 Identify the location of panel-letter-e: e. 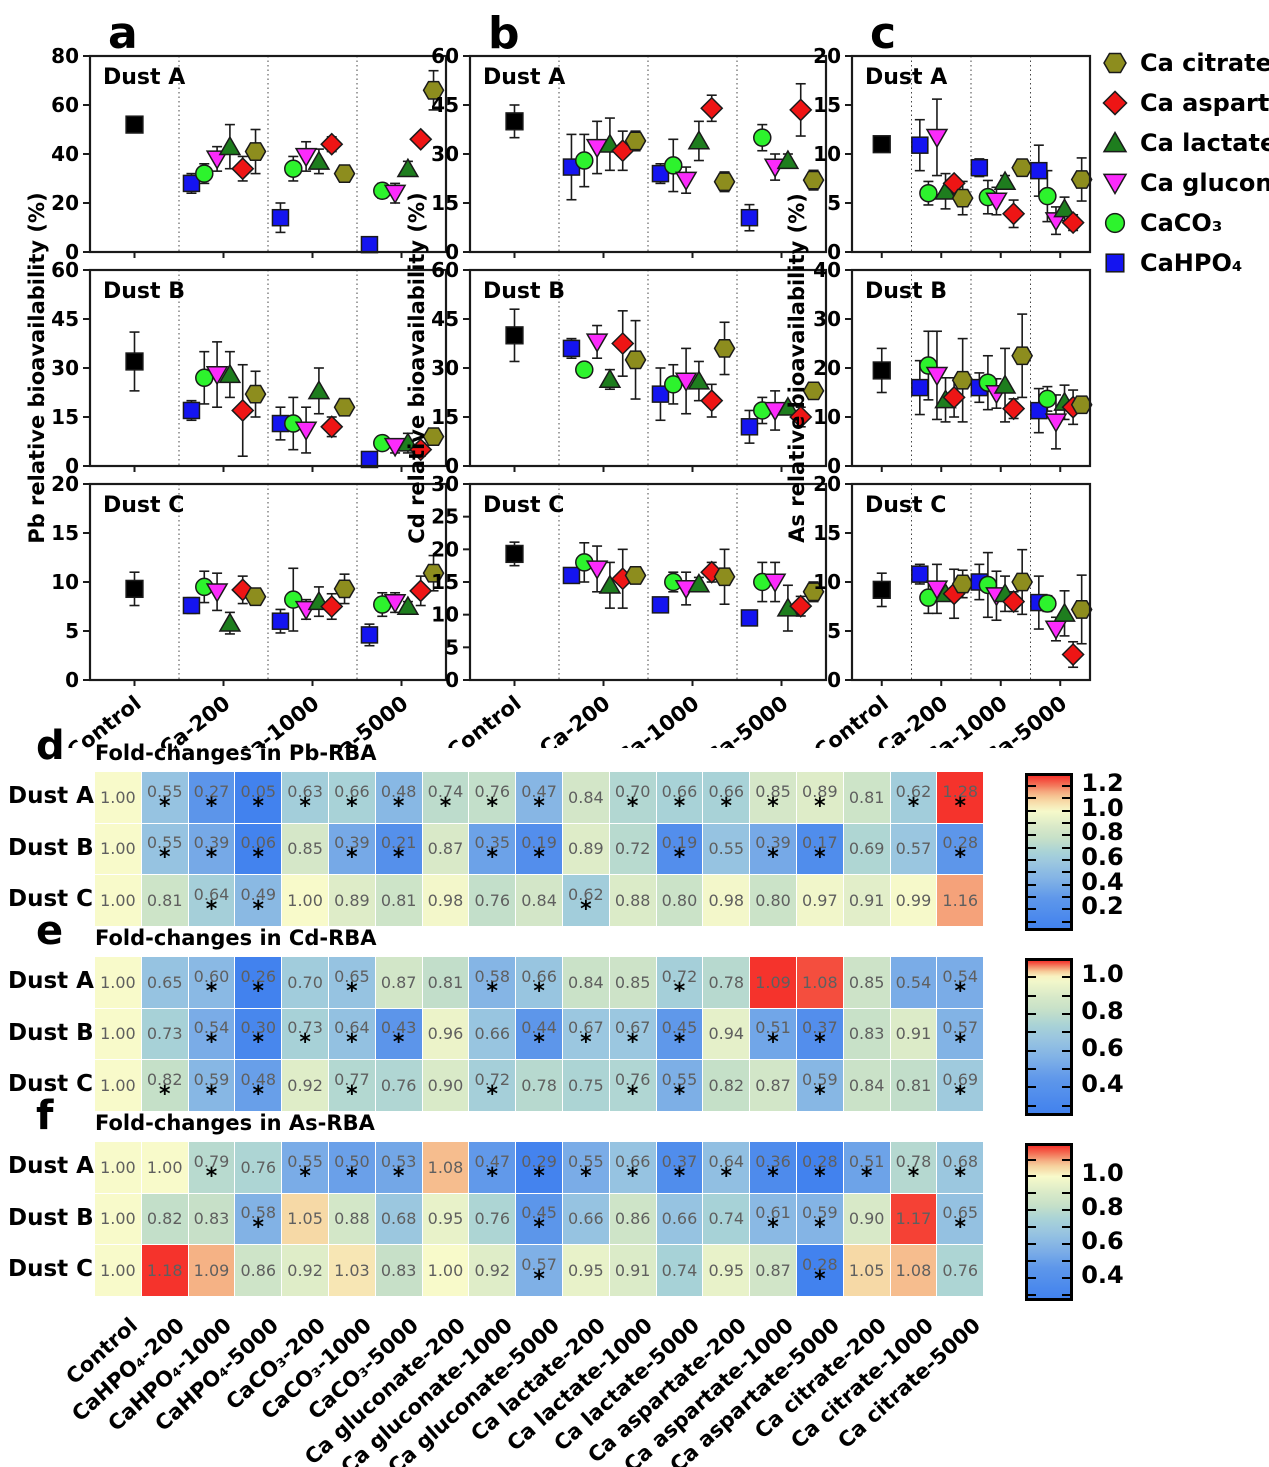
(50, 931).